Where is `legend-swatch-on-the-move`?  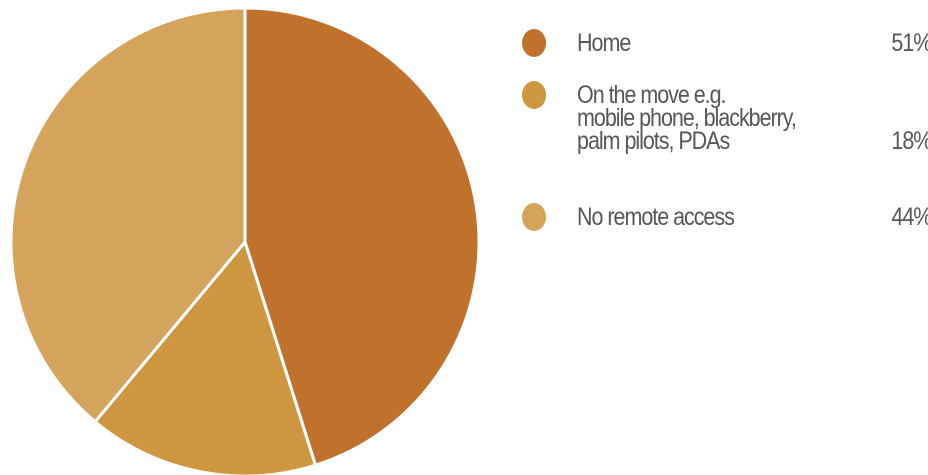
legend-swatch-on-the-move is located at coordinates (534, 95).